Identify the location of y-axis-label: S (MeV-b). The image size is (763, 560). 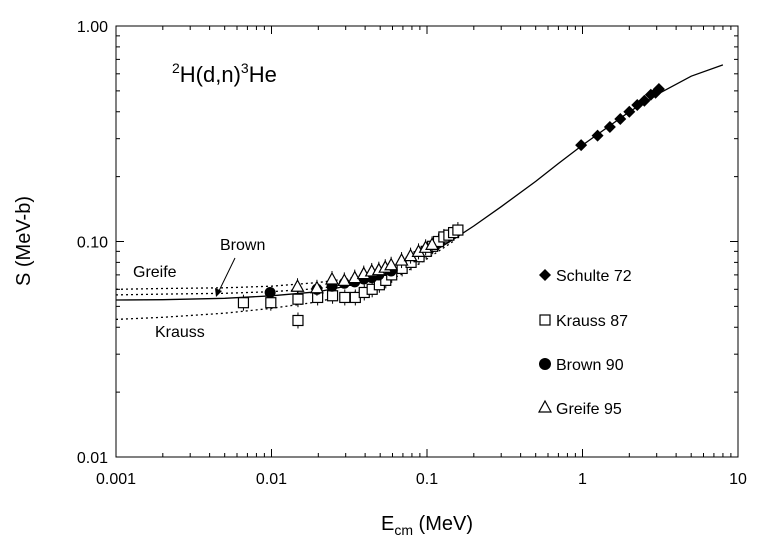
(24, 241).